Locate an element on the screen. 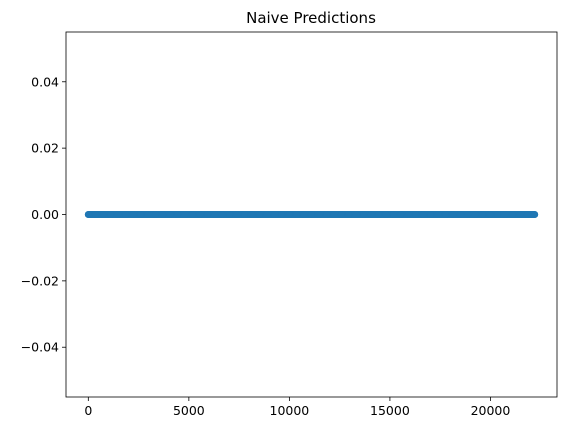 The width and height of the screenshot is (567, 435). plot-area is located at coordinates (311, 214).